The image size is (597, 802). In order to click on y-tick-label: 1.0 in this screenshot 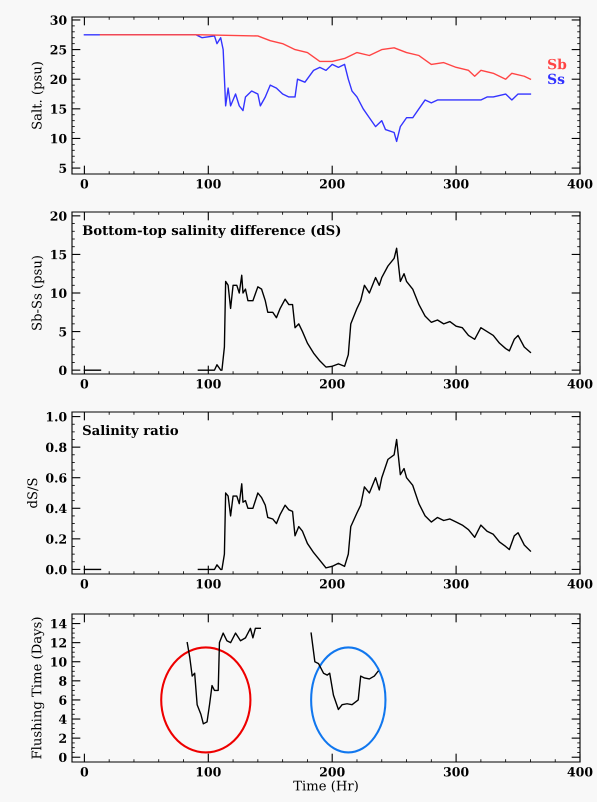, I will do `click(56, 417)`.